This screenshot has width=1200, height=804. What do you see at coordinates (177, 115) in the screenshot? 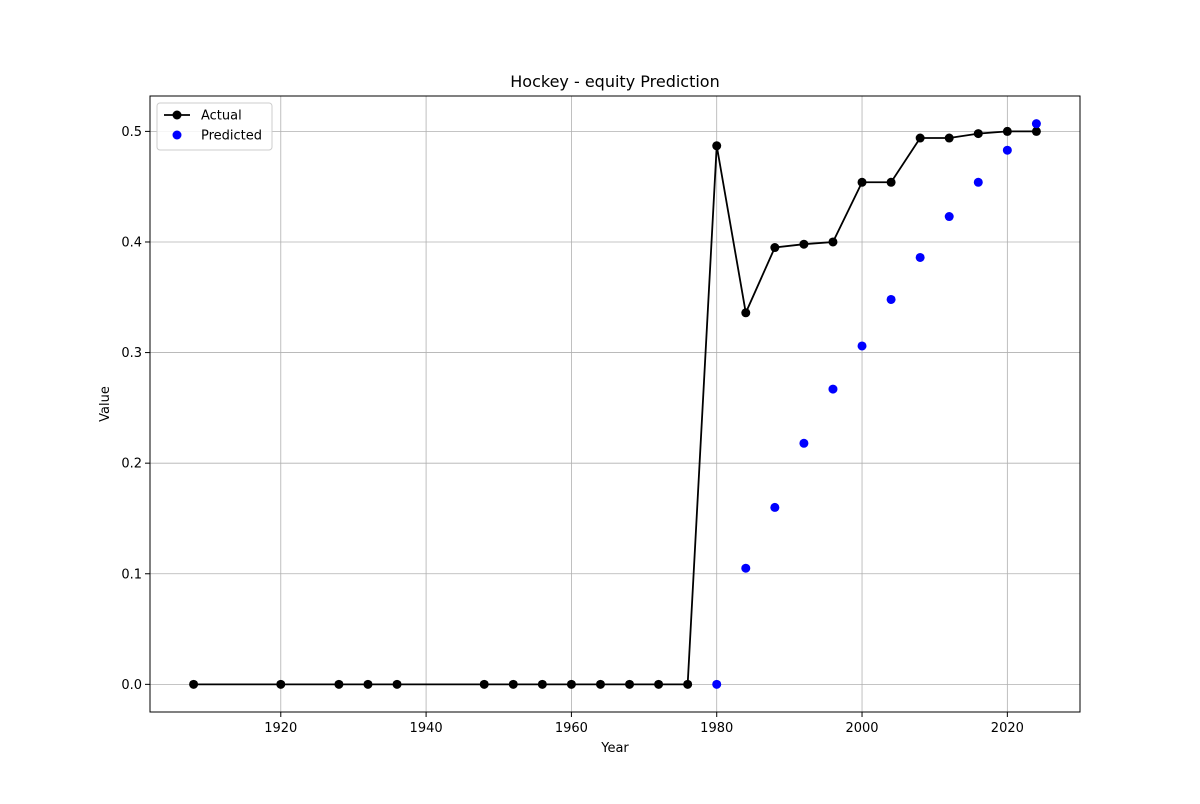
I see `actual-legend-marker` at bounding box center [177, 115].